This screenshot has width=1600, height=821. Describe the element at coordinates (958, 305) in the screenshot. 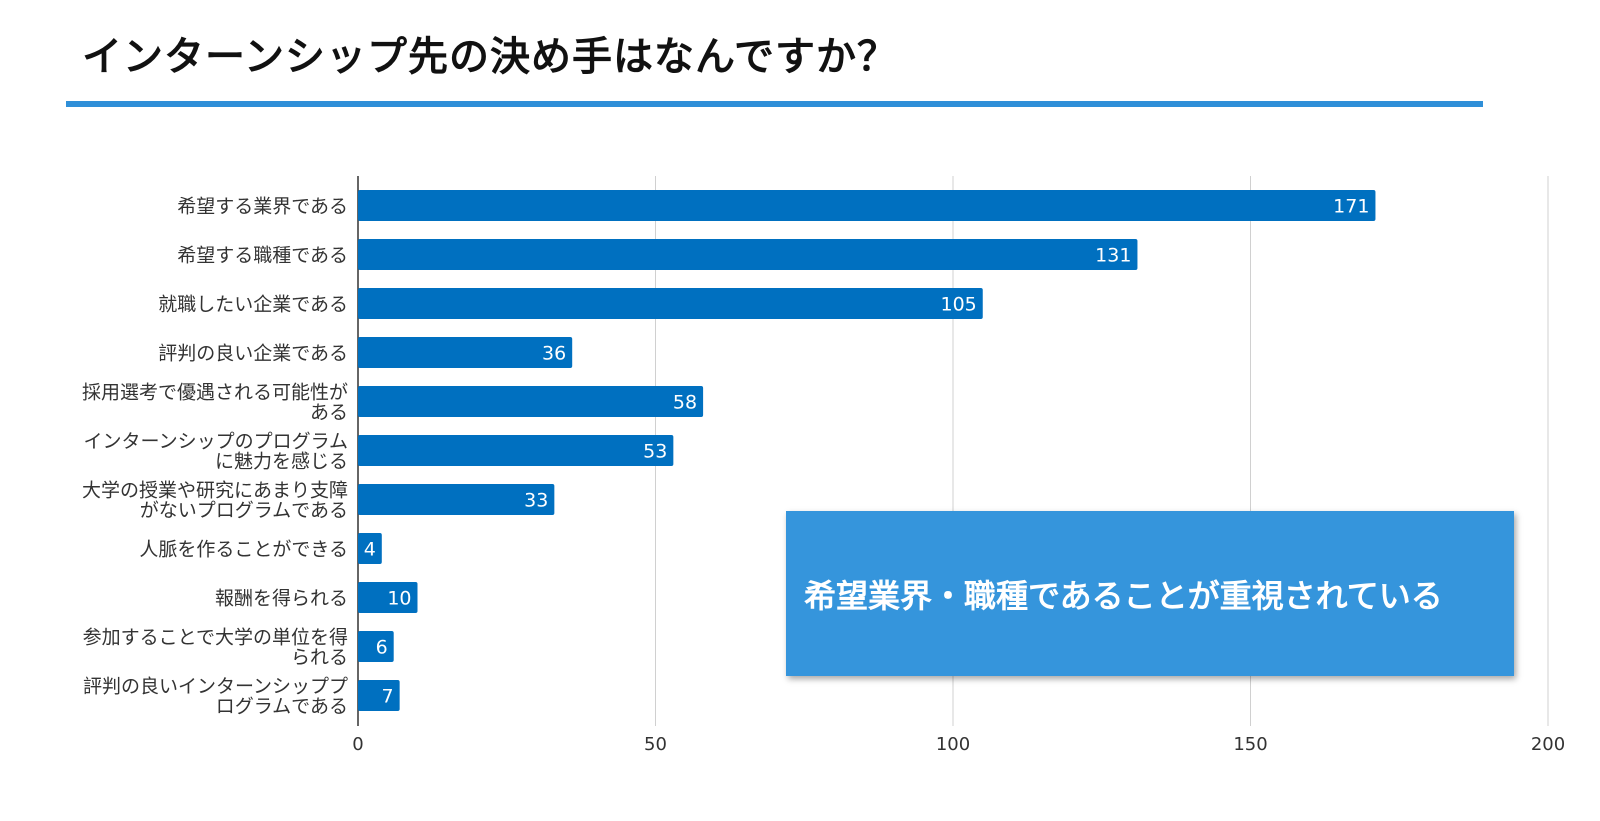

I see `bar-value-label: 105` at that location.